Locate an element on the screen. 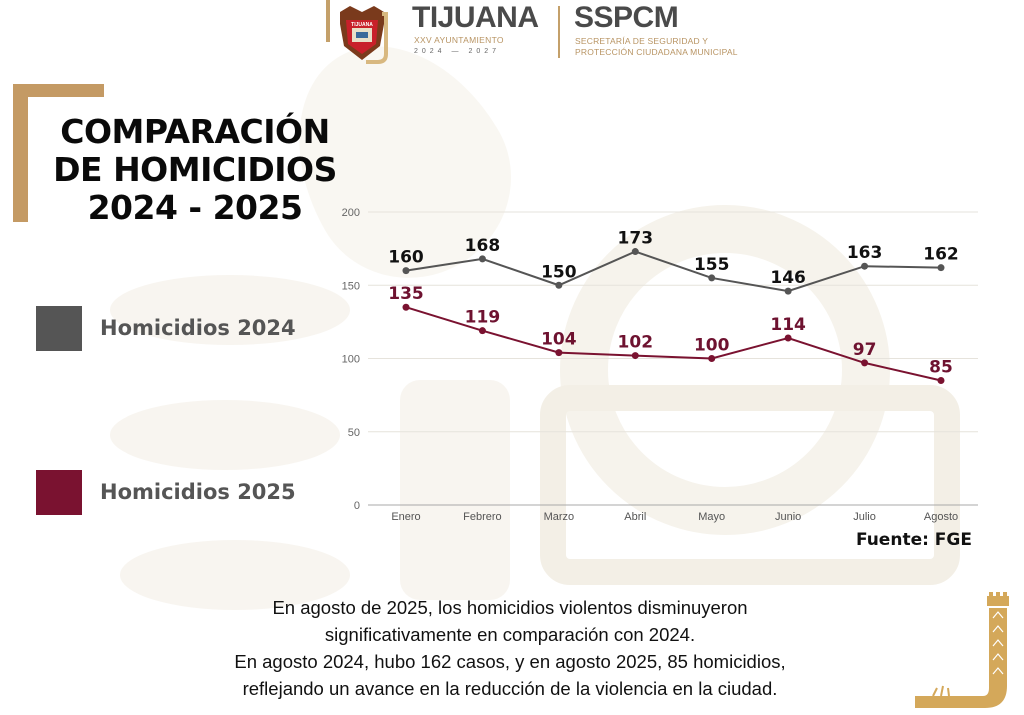  agency-title: SSPCM is located at coordinates (626, 17).